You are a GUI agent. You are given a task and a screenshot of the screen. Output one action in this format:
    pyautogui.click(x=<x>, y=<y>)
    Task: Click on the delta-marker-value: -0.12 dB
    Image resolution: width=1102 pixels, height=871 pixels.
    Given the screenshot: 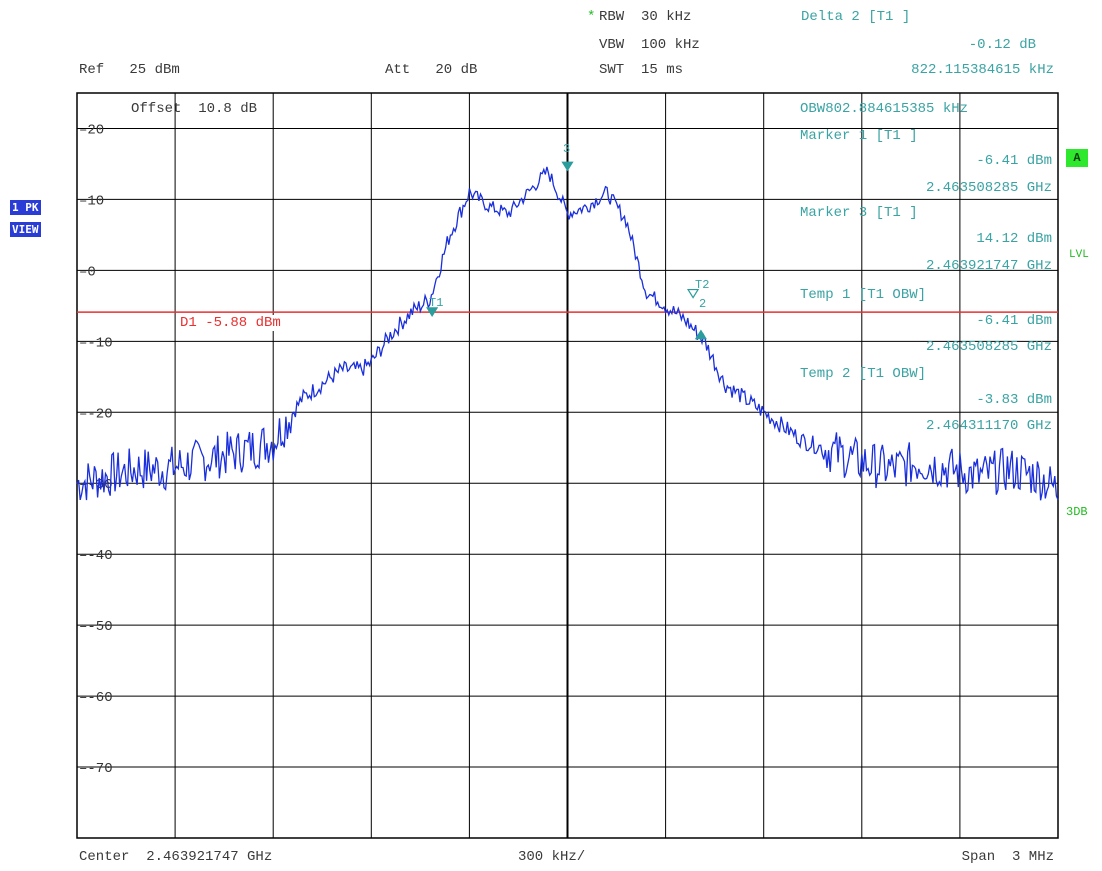 What is the action you would take?
    pyautogui.click(x=1002, y=45)
    